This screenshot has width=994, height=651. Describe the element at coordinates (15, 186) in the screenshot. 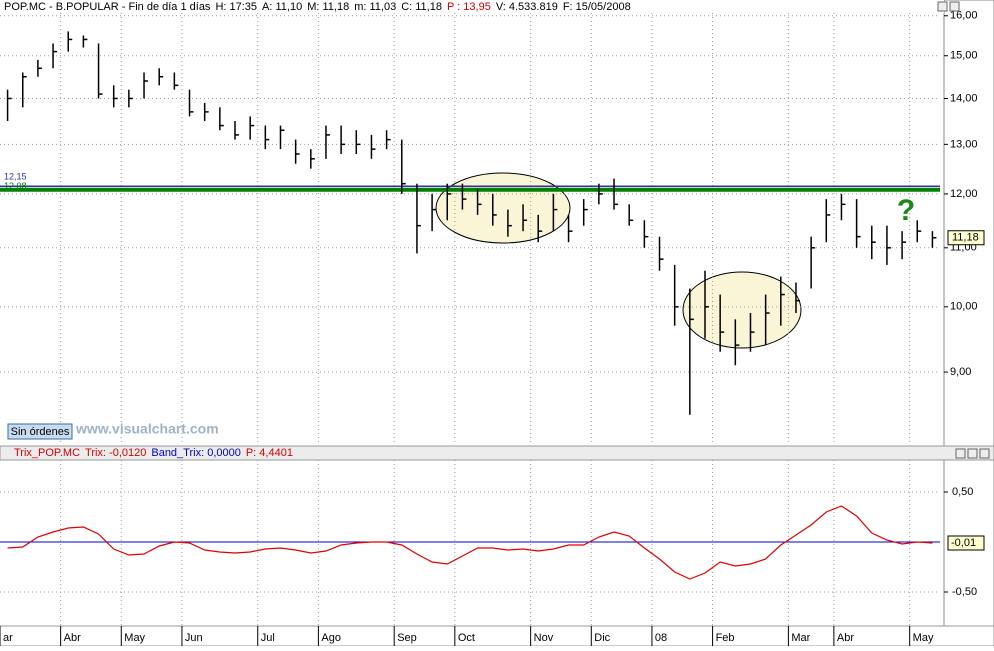

I see `level-label: 12,08` at that location.